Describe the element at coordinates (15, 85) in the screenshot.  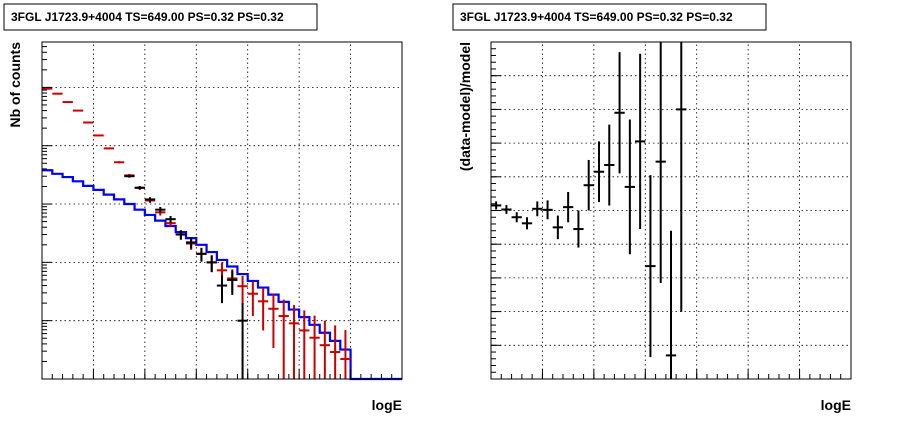
I see `counts-y-axis-title: Nb of counts` at that location.